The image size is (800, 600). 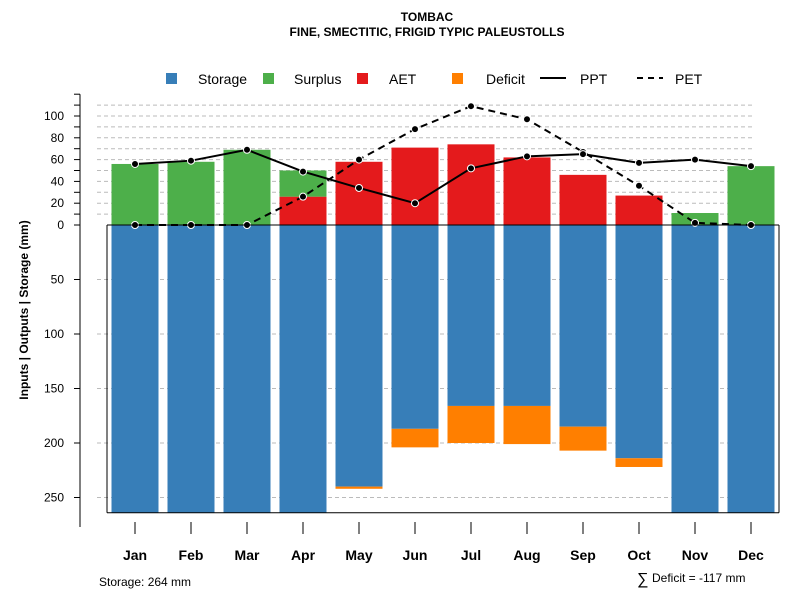 What do you see at coordinates (58, 280) in the screenshot?
I see `y-tick-label: 50` at bounding box center [58, 280].